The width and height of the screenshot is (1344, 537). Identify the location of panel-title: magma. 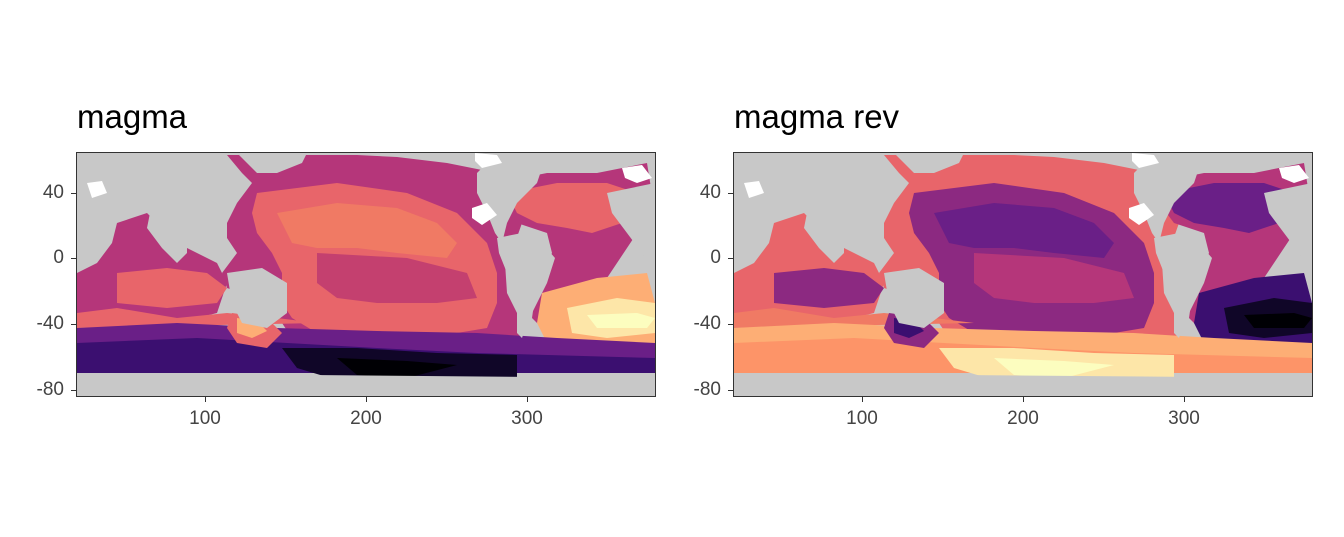
(132, 116).